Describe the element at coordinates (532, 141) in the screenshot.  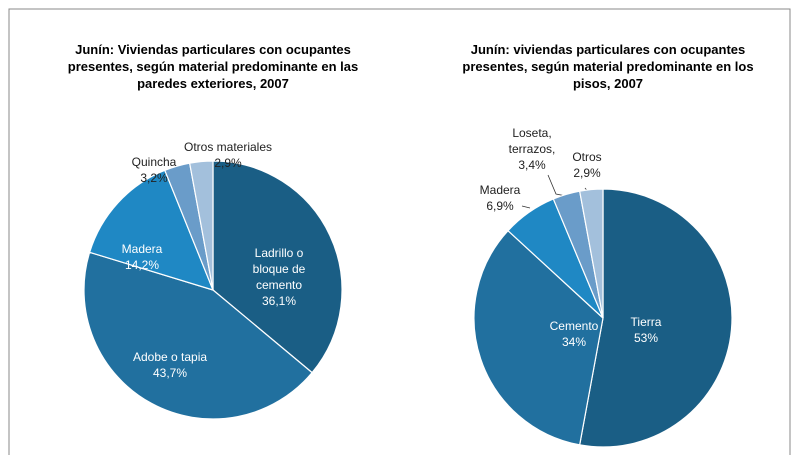
I see `category-label: Loseta, terrazos,` at that location.